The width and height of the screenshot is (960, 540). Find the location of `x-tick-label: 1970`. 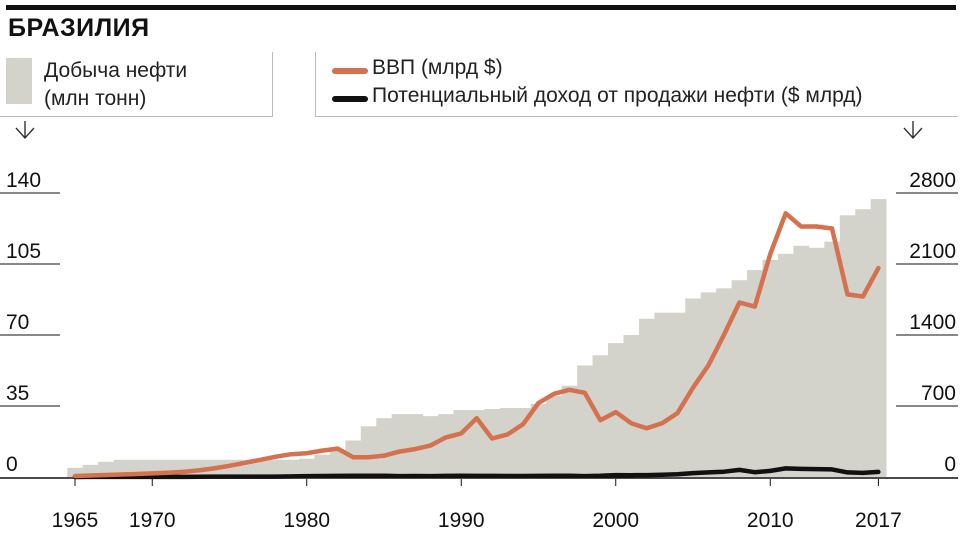

x-tick-label: 1970 is located at coordinates (152, 520).